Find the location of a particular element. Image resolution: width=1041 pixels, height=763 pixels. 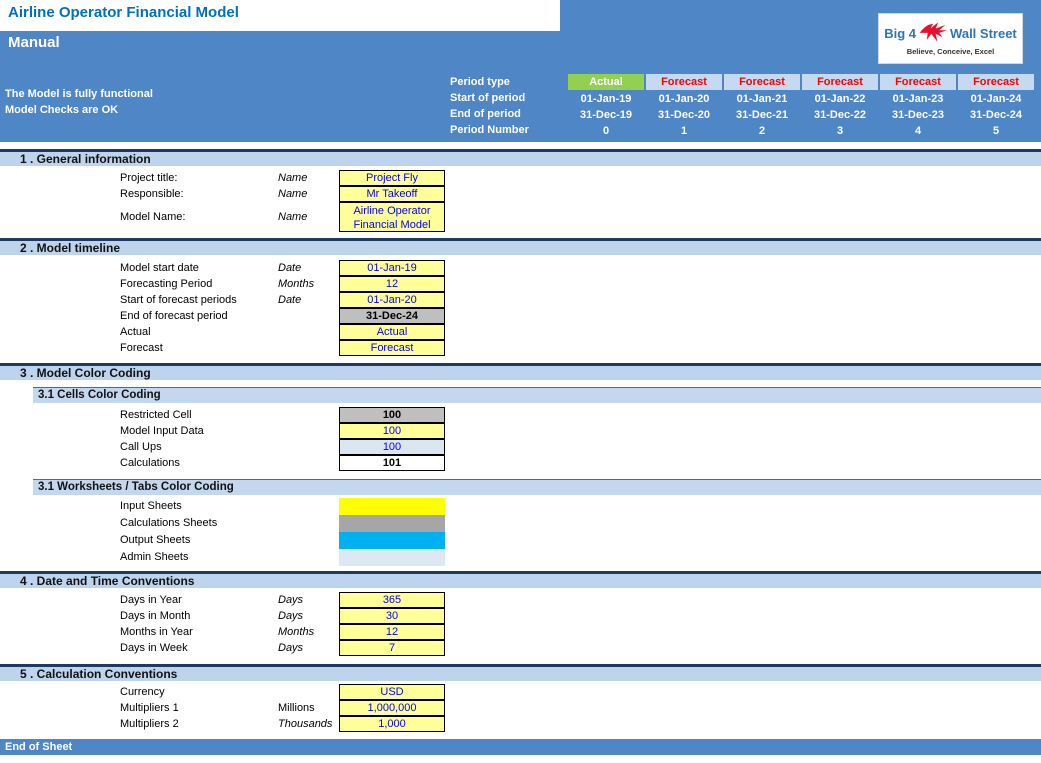

period-type-label: Period type is located at coordinates (480, 82).